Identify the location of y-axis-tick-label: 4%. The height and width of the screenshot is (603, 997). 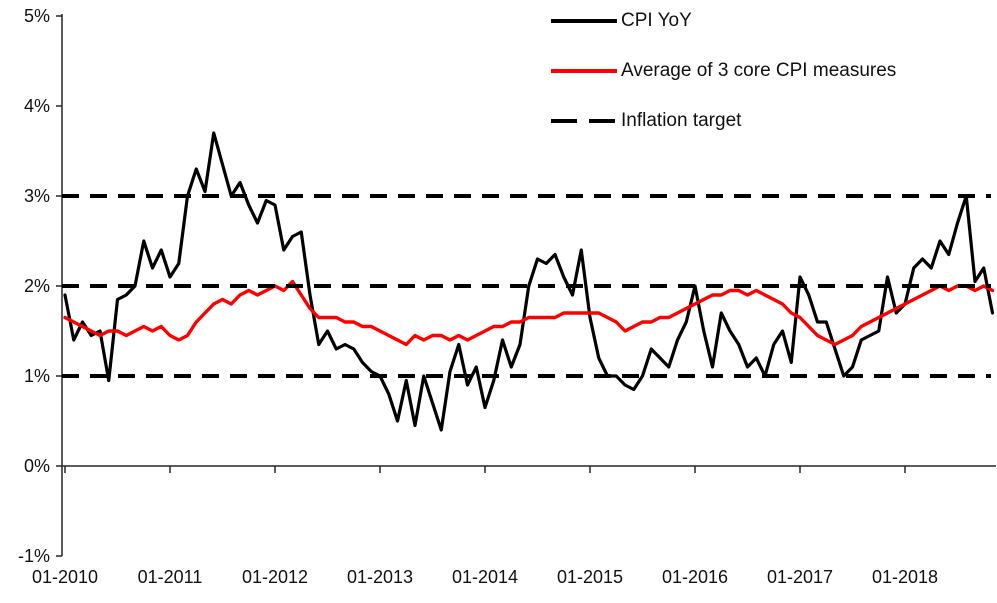
(37, 106).